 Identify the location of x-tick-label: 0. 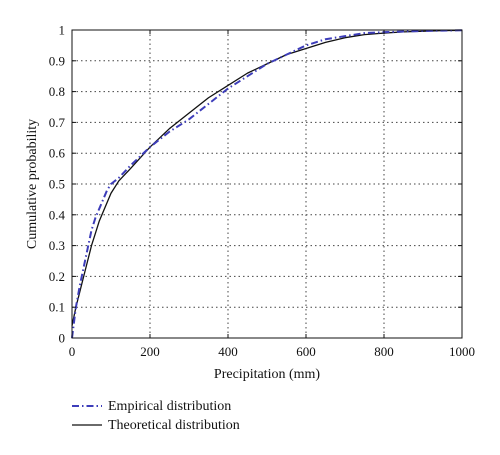
(72, 351).